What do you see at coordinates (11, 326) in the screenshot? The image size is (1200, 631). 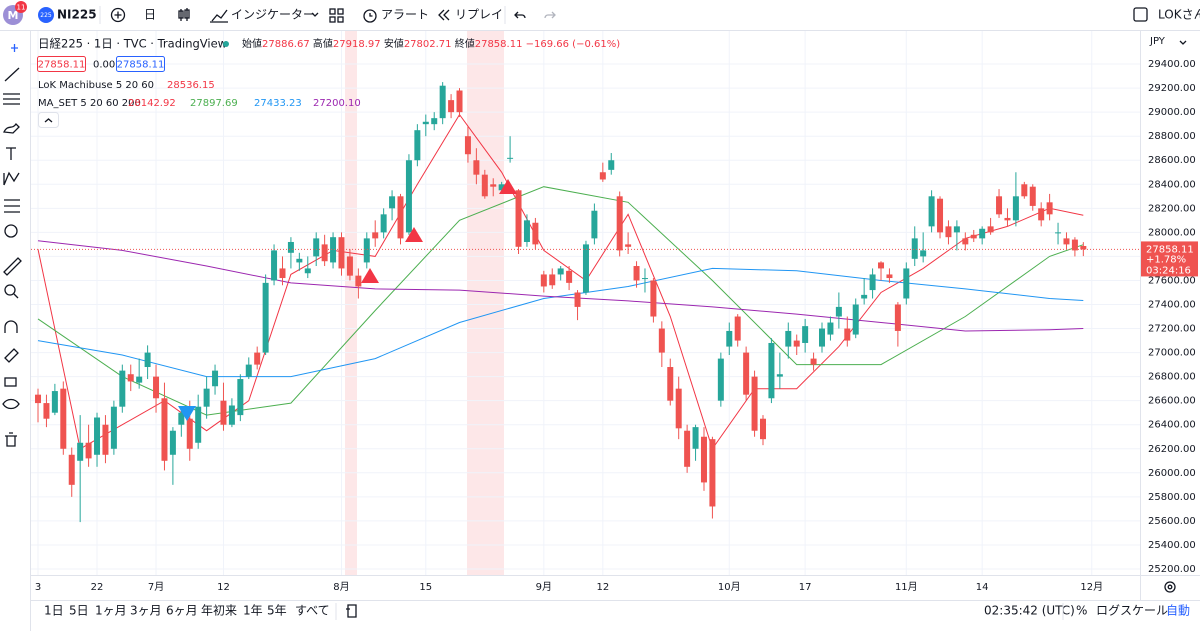 I see `magnet-tool` at bounding box center [11, 326].